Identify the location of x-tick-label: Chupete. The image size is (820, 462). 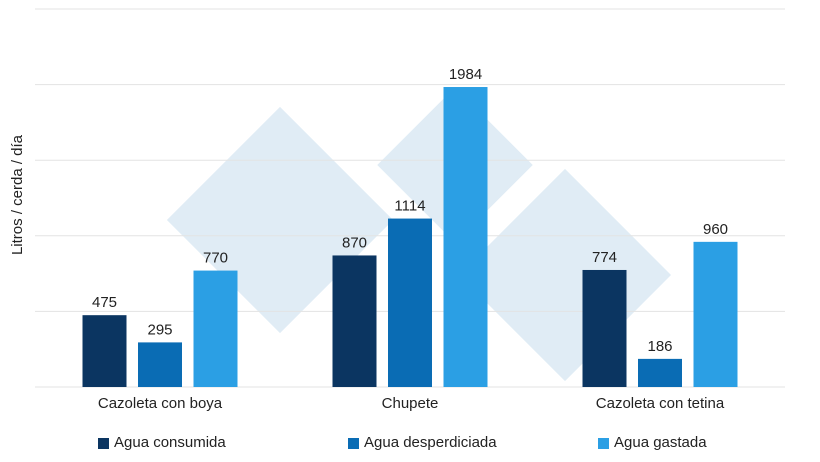
(410, 403).